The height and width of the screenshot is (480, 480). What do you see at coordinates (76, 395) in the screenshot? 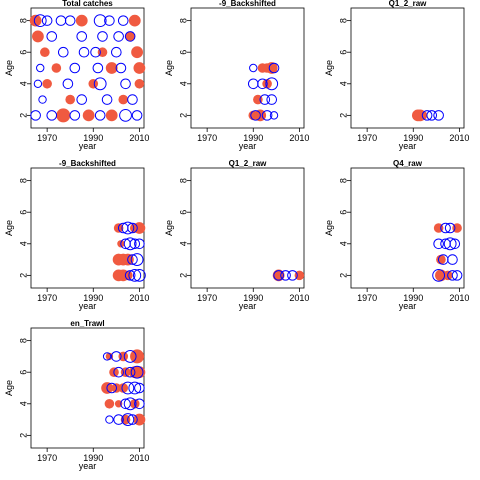
I see `panel-7: en_Trawl 1970 1990 2010 2 4 6 8 year Age` at bounding box center [76, 395].